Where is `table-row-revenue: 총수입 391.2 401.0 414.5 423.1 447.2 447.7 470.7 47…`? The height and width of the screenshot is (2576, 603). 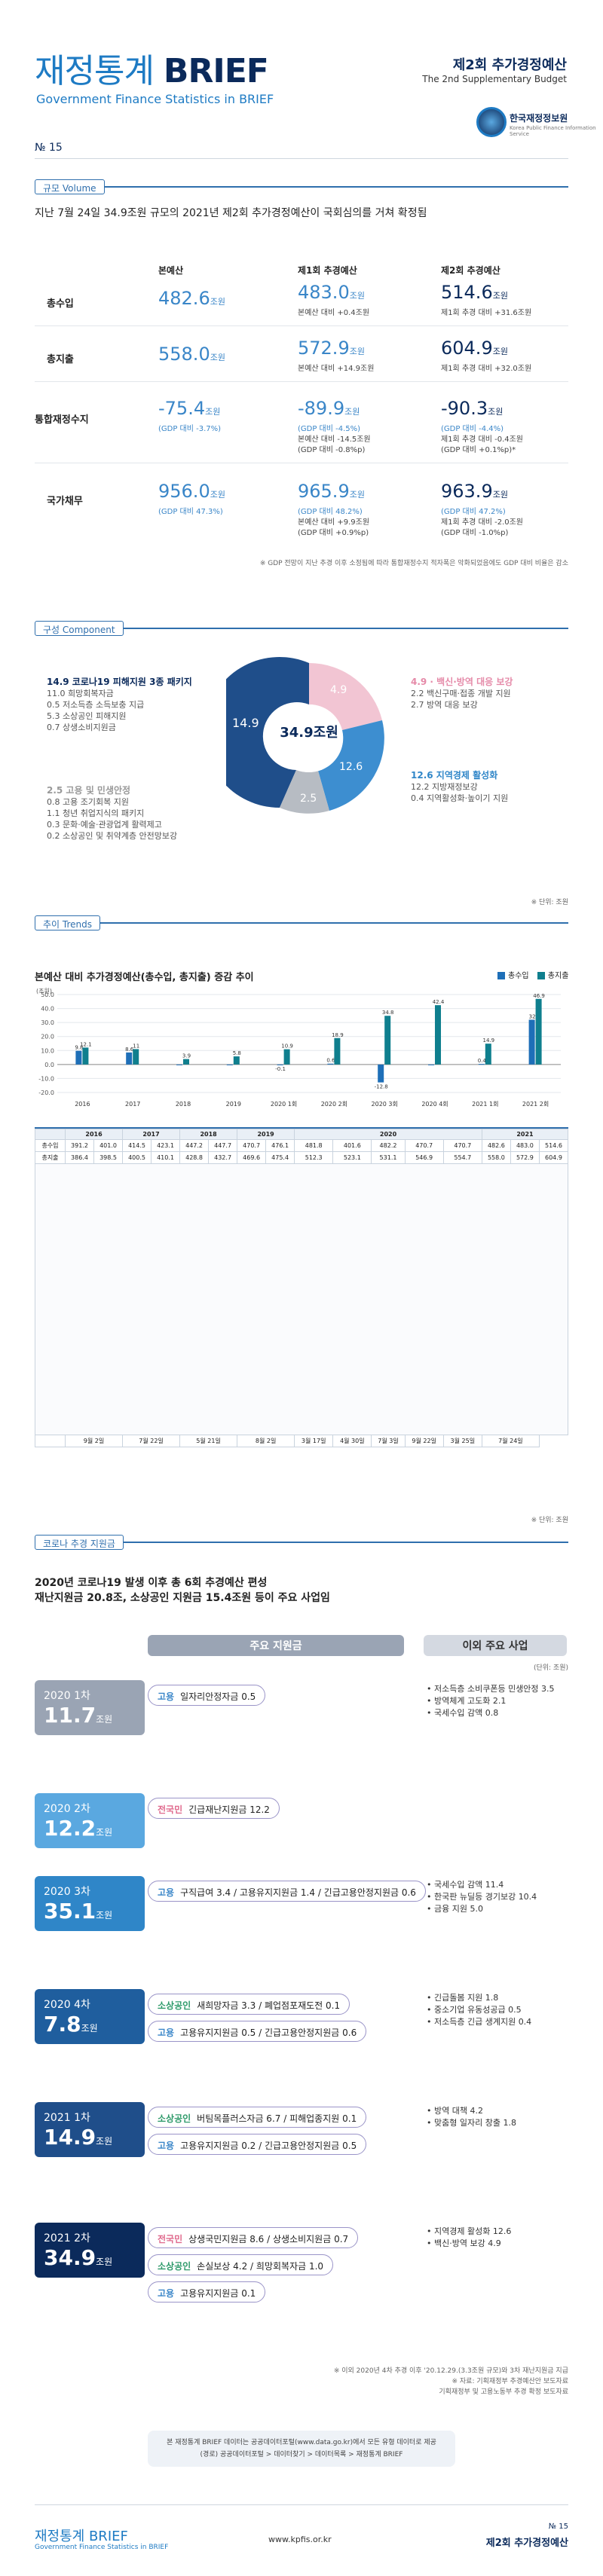
table-row-revenue: 총수입 391.2 401.0 414.5 423.1 447.2 447.7 470.7 47… is located at coordinates (301, 1145).